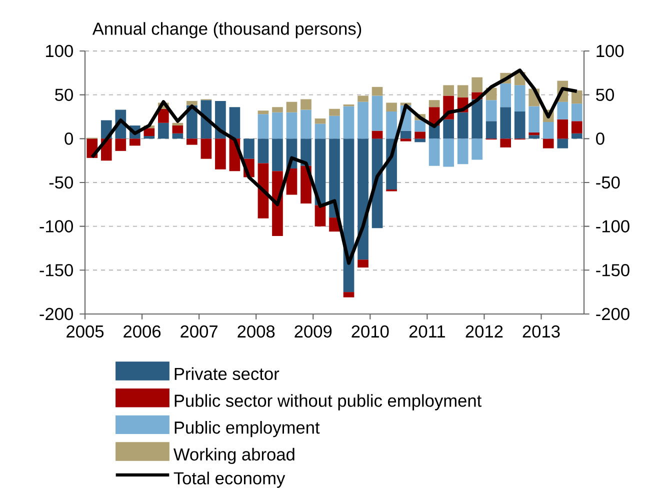 Image resolution: width=663 pixels, height=488 pixels. What do you see at coordinates (227, 30) in the screenshot?
I see `chart-title: Annual change (thousand persons)` at bounding box center [227, 30].